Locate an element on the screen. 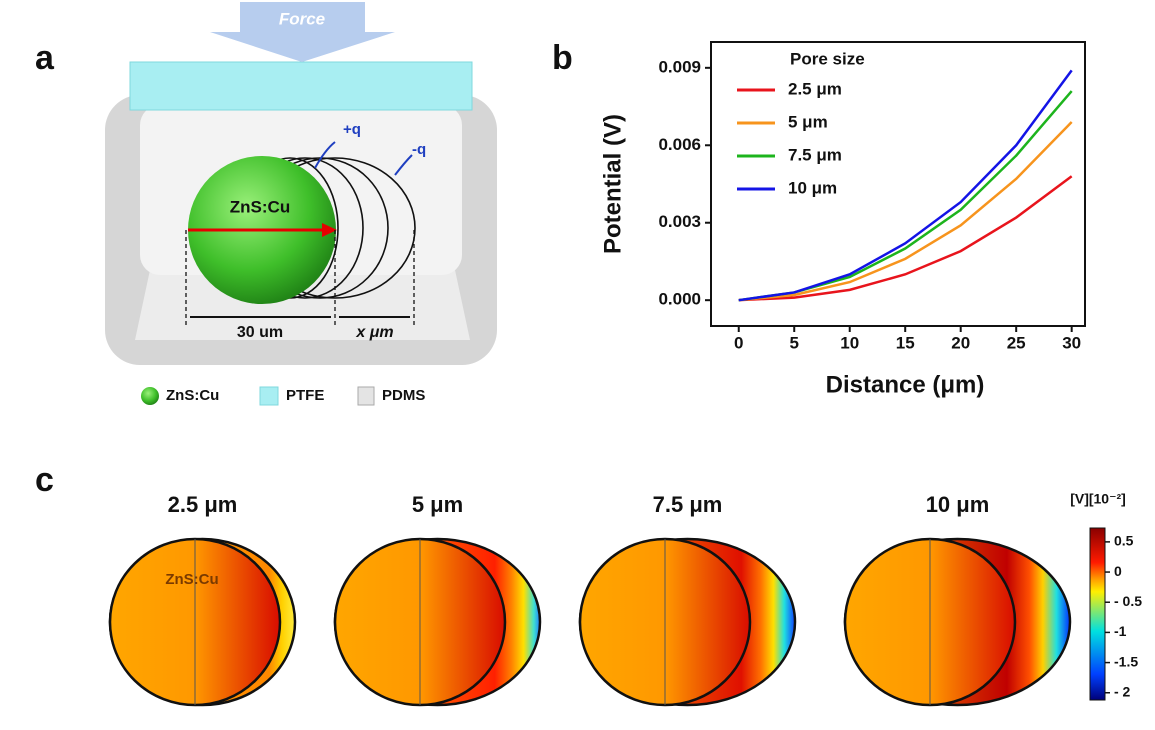  y-tick-label: 0.003 is located at coordinates (679, 221).